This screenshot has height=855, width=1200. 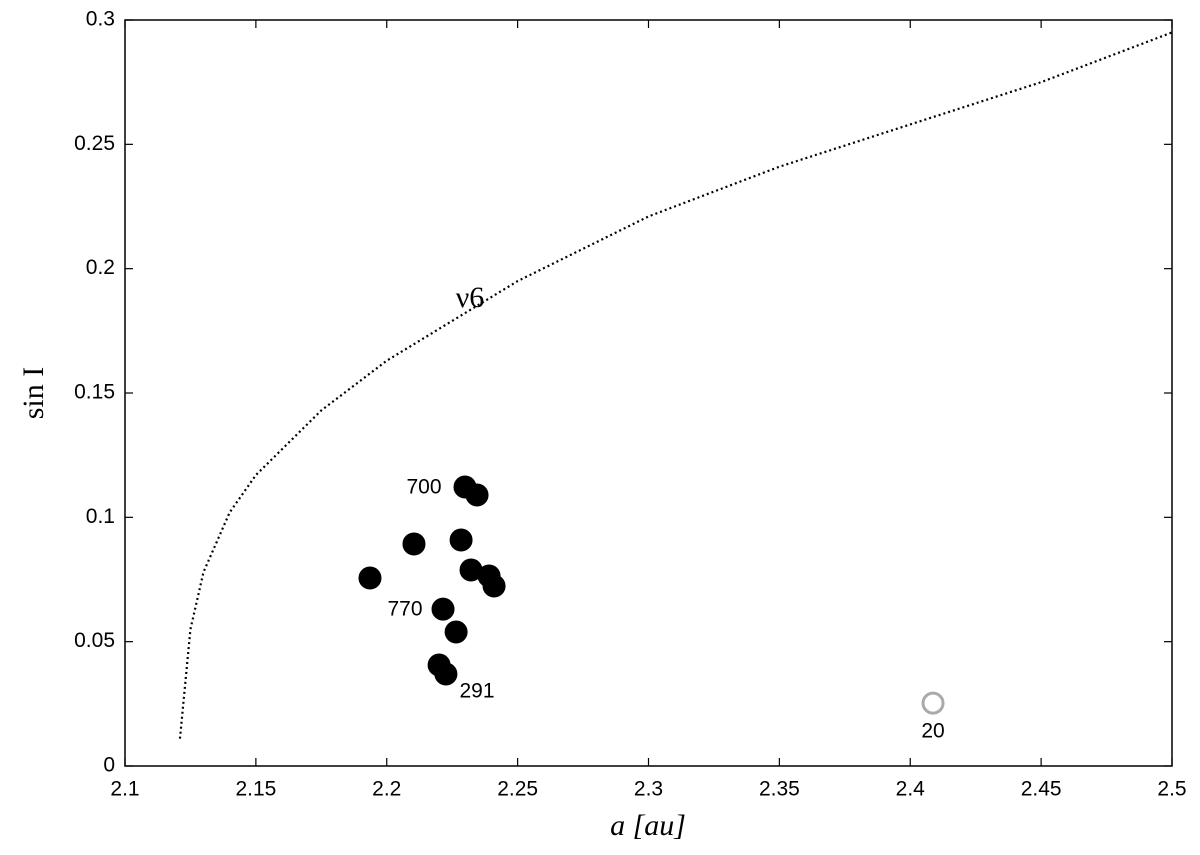 What do you see at coordinates (648, 789) in the screenshot?
I see `x-tick-label: 2.3` at bounding box center [648, 789].